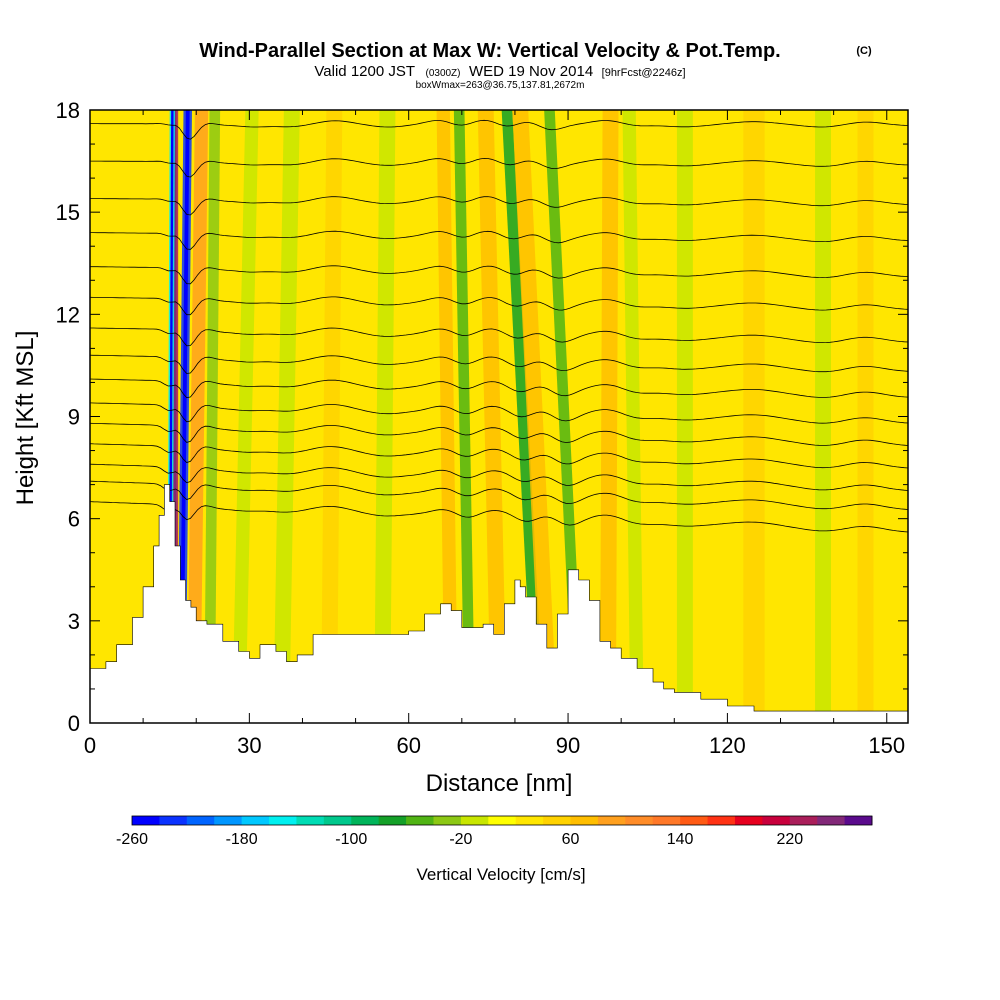 Image resolution: width=1000 pixels, height=1000 pixels. I want to click on colorbar-label: 60, so click(571, 839).